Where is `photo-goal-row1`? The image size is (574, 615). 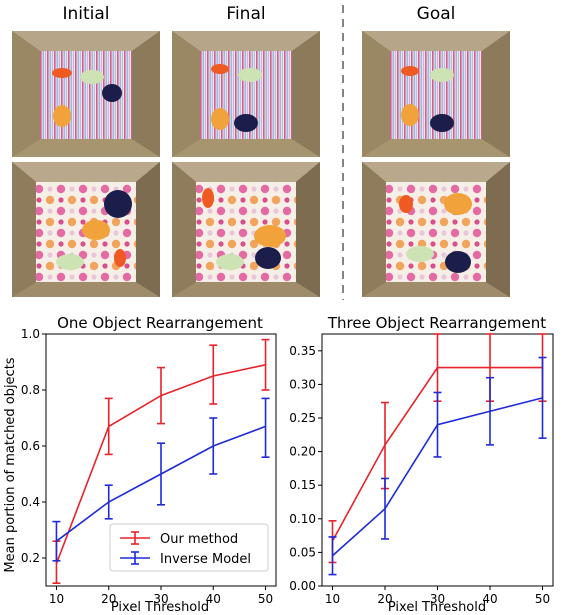 photo-goal-row1 is located at coordinates (436, 94).